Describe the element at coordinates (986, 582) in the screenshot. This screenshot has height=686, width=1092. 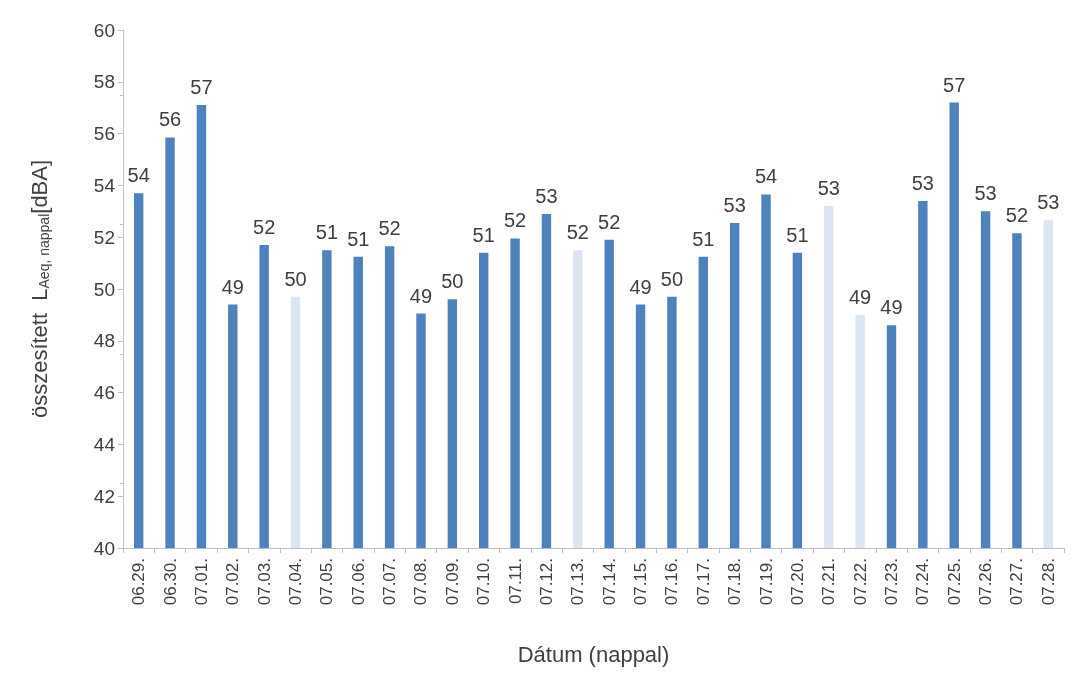
I see `x-tick-label: 07.26.` at that location.